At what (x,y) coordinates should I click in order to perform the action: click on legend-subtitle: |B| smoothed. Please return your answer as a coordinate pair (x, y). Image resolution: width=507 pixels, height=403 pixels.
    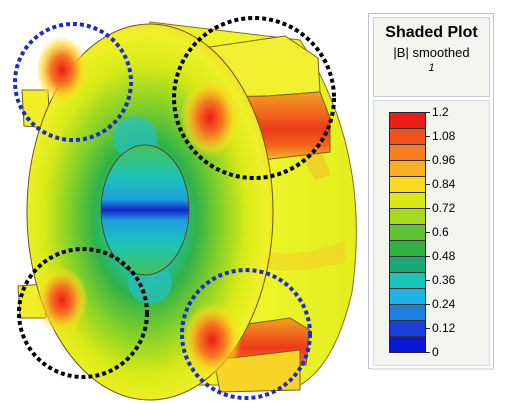
    Looking at the image, I should click on (431, 52).